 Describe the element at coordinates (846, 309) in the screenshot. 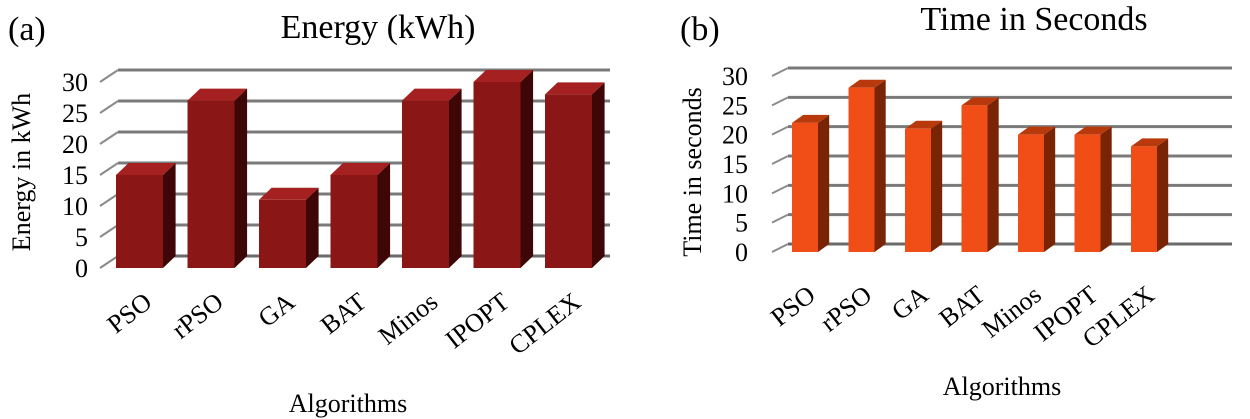

I see `x-tick-time-rpso: rPSO` at that location.